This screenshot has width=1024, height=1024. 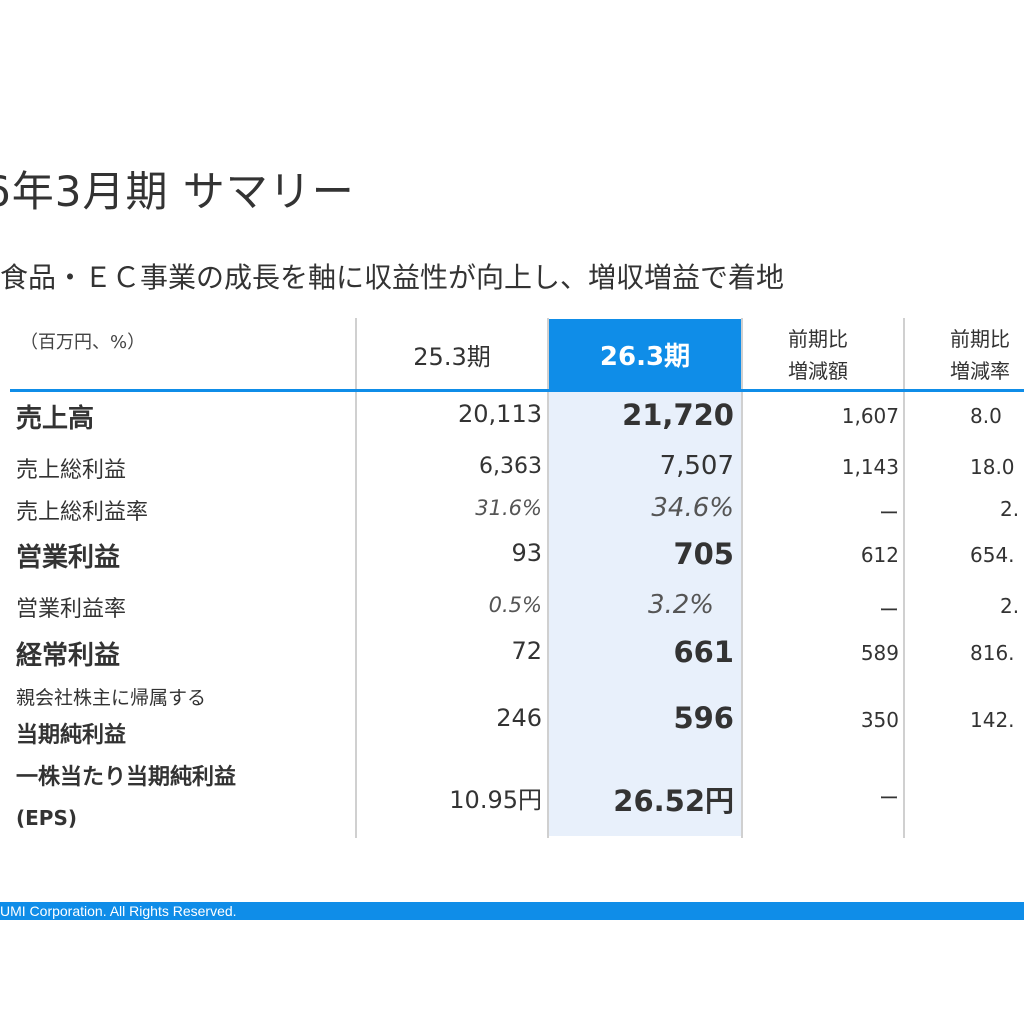 What do you see at coordinates (879, 653) in the screenshot?
I see `cell-diff: 589` at bounding box center [879, 653].